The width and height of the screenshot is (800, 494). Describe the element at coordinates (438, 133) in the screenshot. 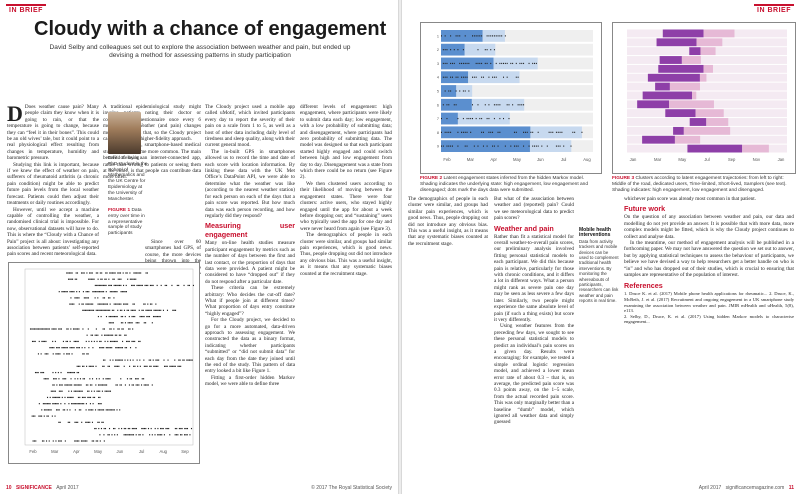

I see `participant-label: 8` at that location.